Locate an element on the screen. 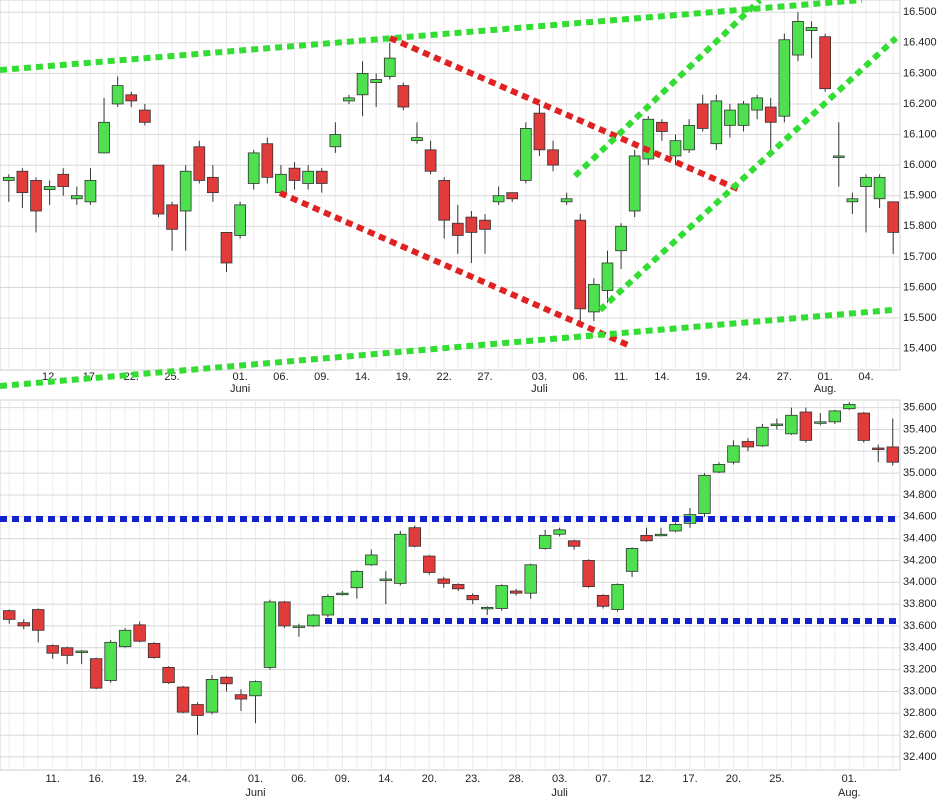 The width and height of the screenshot is (941, 805). x-month-label: Aug. is located at coordinates (825, 389).